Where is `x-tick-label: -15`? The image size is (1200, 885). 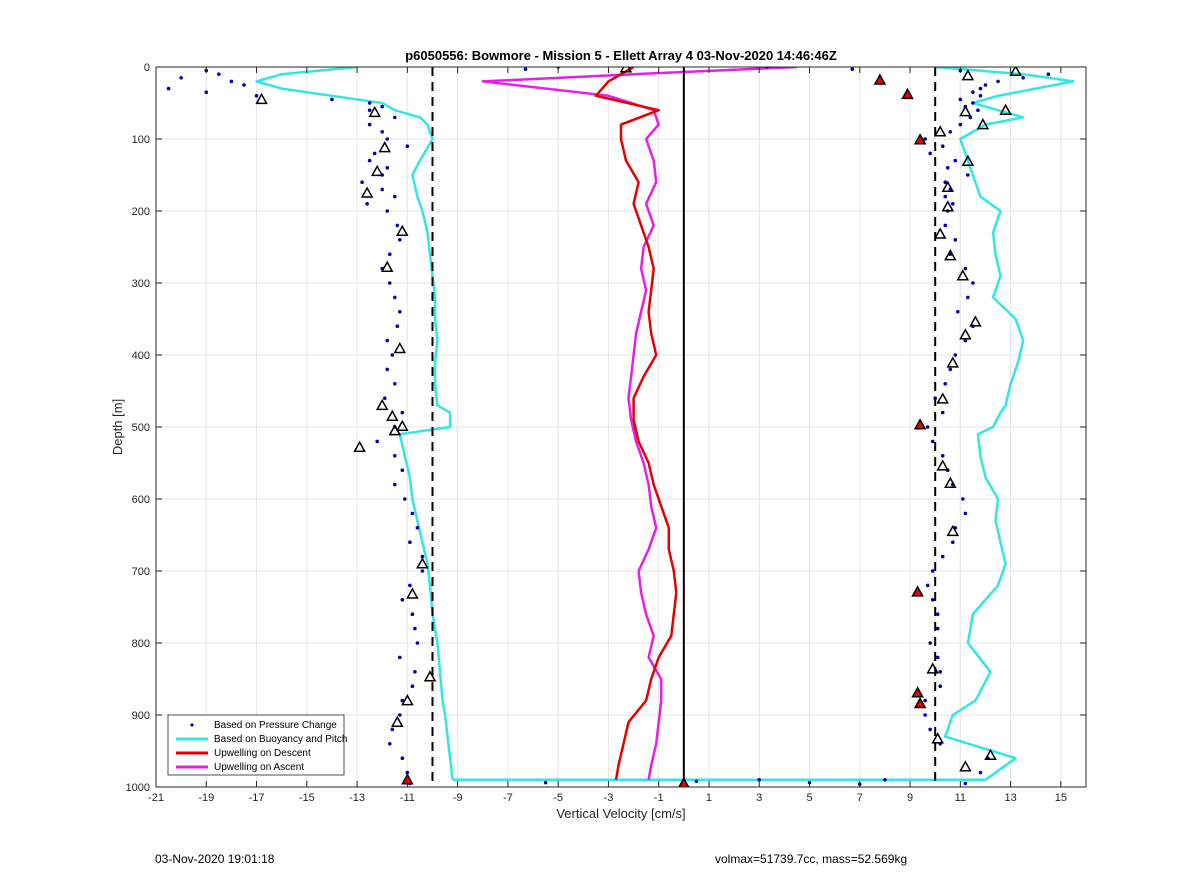
x-tick-label: -15 is located at coordinates (307, 798).